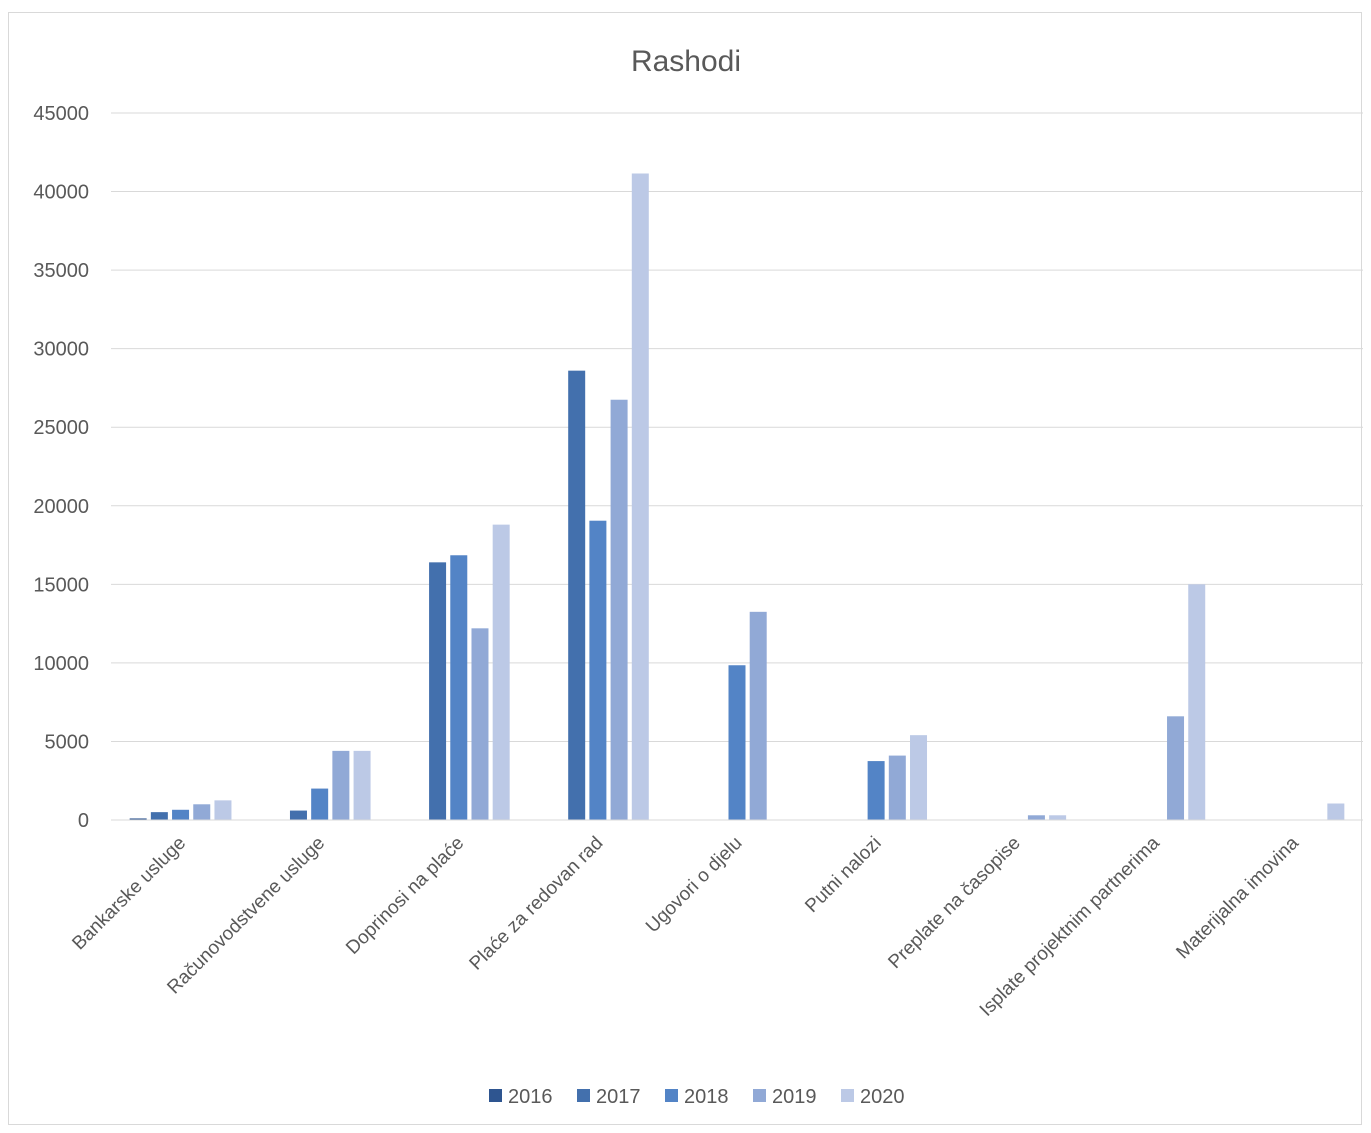 This screenshot has height=1133, width=1371. What do you see at coordinates (83, 821) in the screenshot?
I see `y-tick-label: 0` at bounding box center [83, 821].